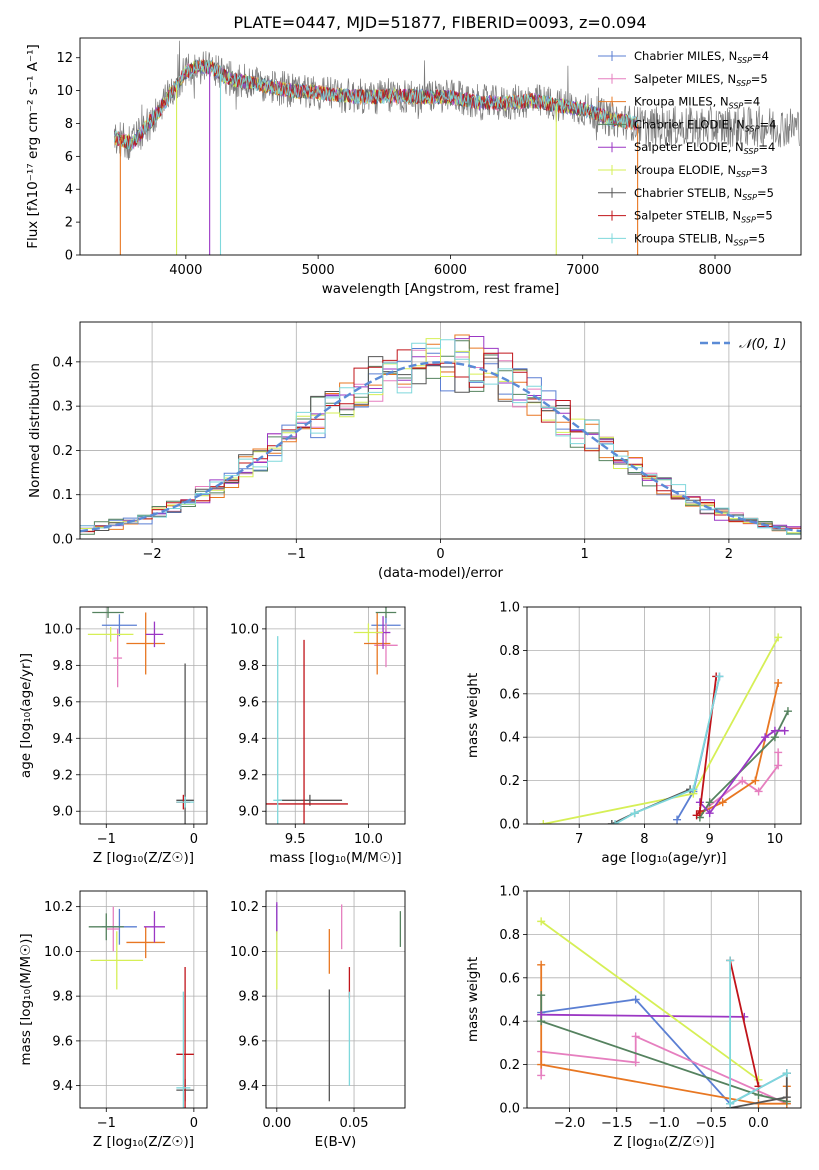 Image resolution: width=819 pixels, height=1170 pixels. Describe the element at coordinates (69, 223) in the screenshot. I see `y-tick-label: 2` at that location.